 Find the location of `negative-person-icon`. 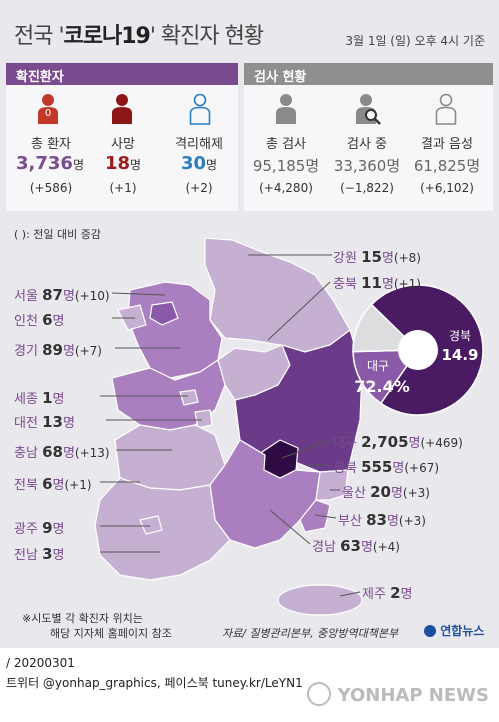

negative-person-icon is located at coordinates (446, 111).